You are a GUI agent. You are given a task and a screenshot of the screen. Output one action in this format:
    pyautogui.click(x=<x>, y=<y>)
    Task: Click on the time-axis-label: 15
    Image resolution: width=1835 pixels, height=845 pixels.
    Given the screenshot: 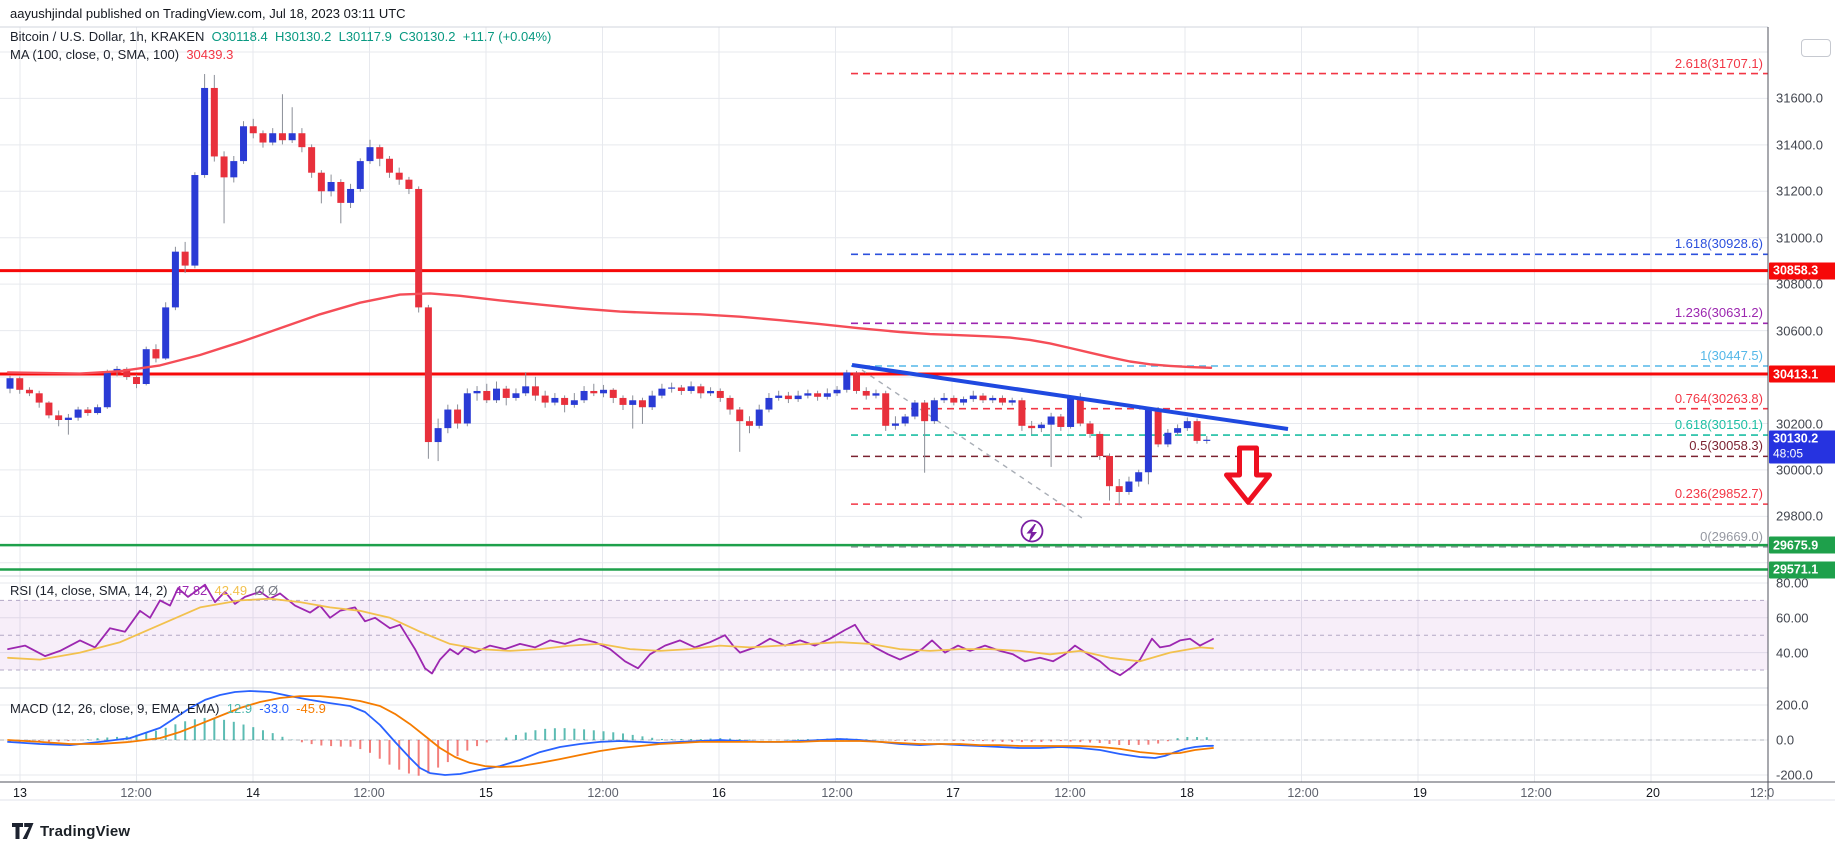 What is the action you would take?
    pyautogui.click(x=486, y=793)
    